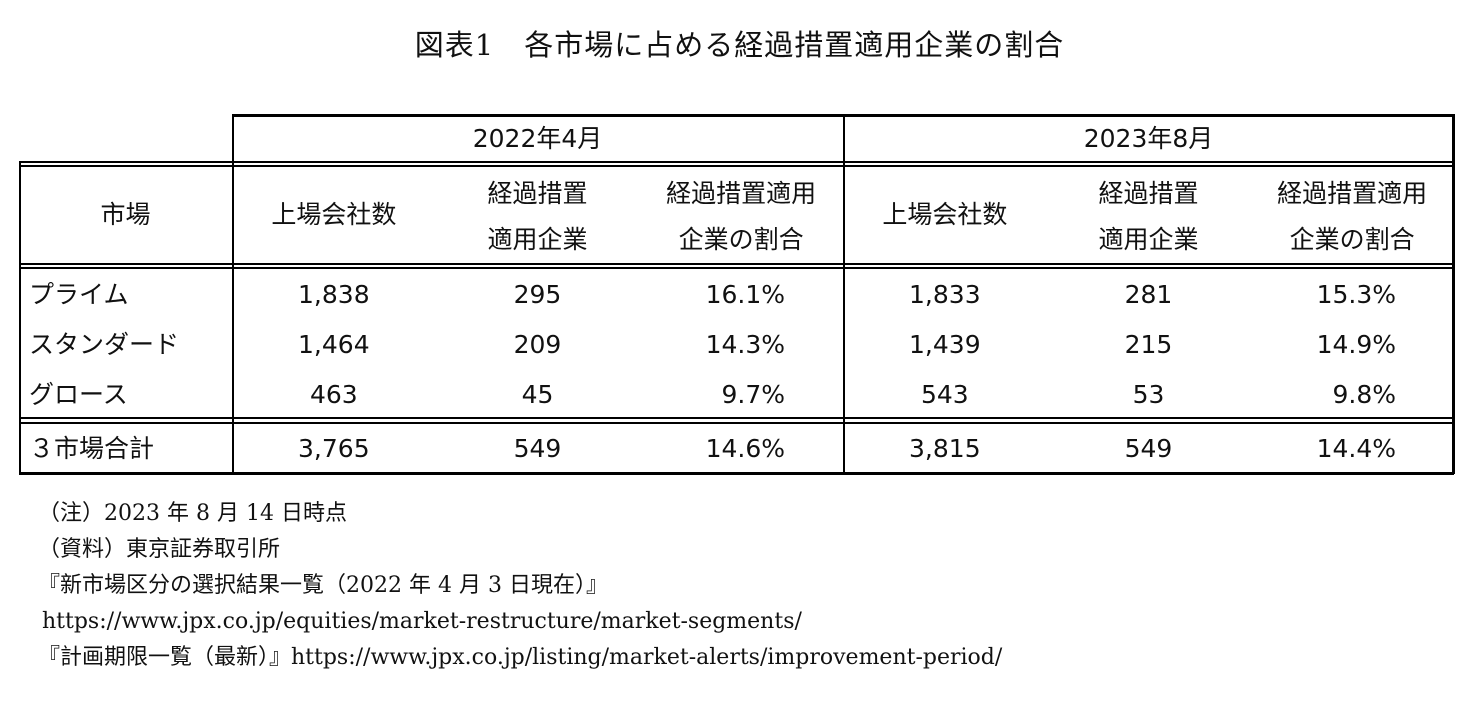 This screenshot has width=1479, height=704. I want to click on period-divider, so click(844, 294).